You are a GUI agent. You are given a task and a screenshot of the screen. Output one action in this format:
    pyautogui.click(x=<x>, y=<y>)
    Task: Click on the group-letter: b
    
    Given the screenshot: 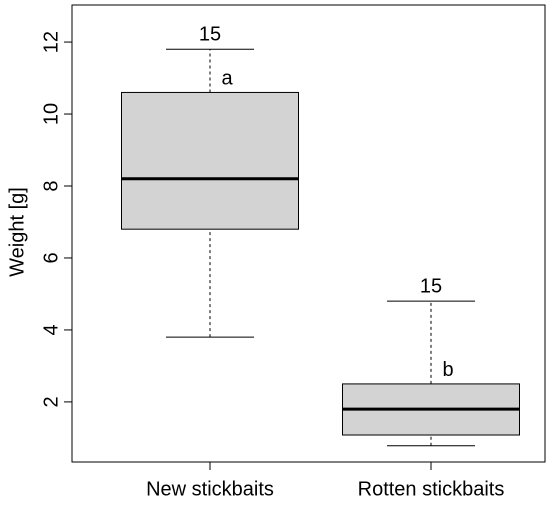 What is the action you would take?
    pyautogui.click(x=447, y=370)
    